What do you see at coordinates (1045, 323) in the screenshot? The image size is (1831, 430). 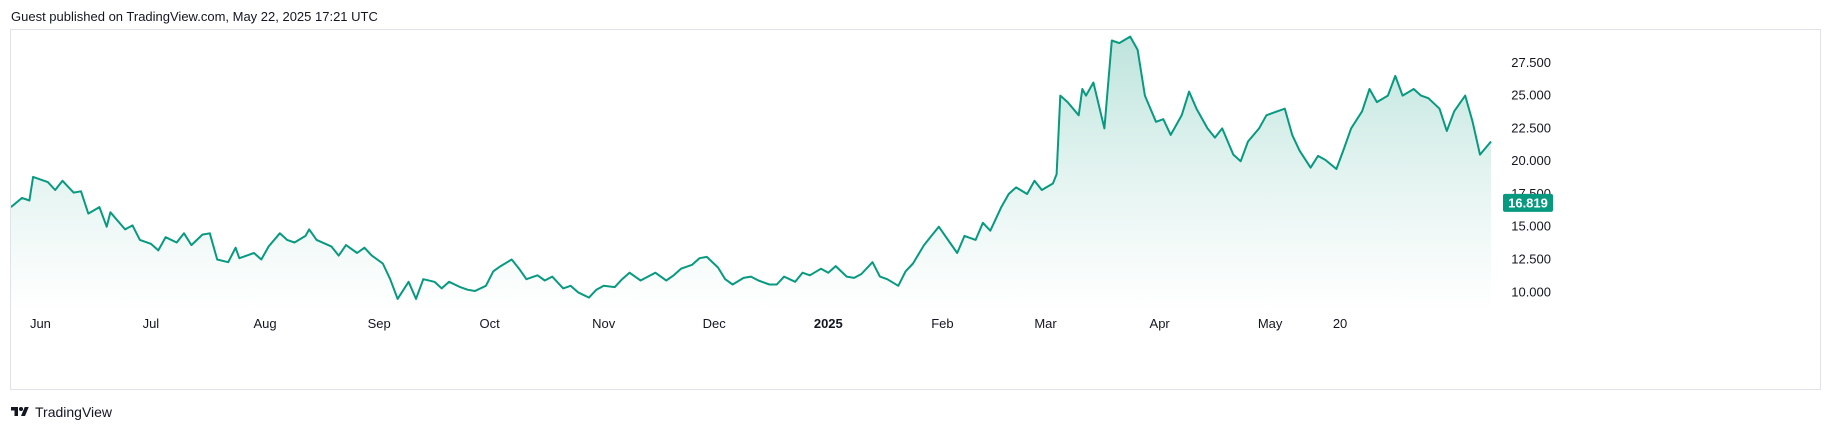 I see `x-tick-label: Mar` at bounding box center [1045, 323].